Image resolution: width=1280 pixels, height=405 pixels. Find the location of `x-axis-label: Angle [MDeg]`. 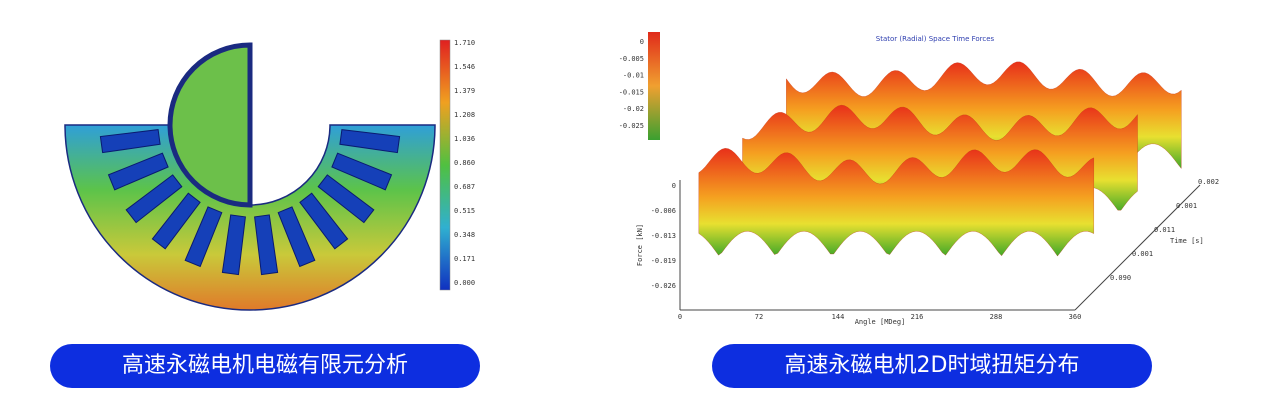

x-axis-label: Angle [MDeg] is located at coordinates (880, 322).